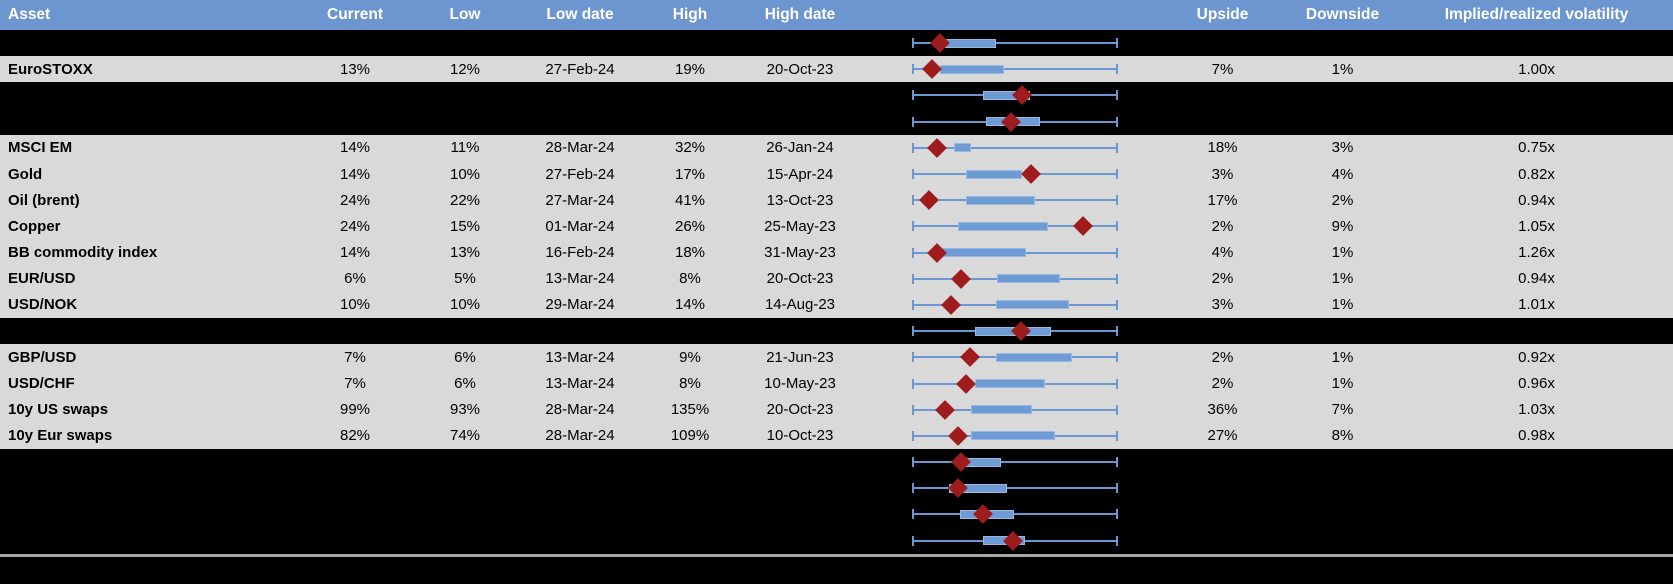 The width and height of the screenshot is (1673, 584). What do you see at coordinates (44, 200) in the screenshot?
I see `asset-label: Oil (brent)` at bounding box center [44, 200].